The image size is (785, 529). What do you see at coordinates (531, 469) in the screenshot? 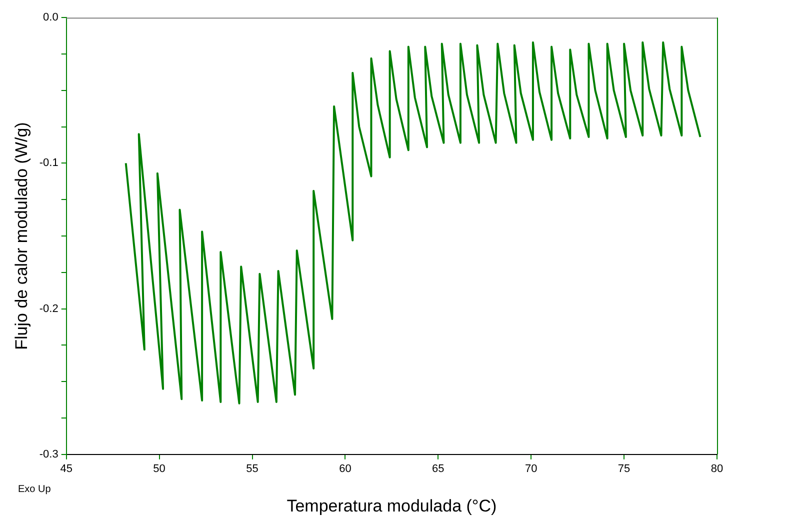
I see `x-tick-label: 70` at bounding box center [531, 469].